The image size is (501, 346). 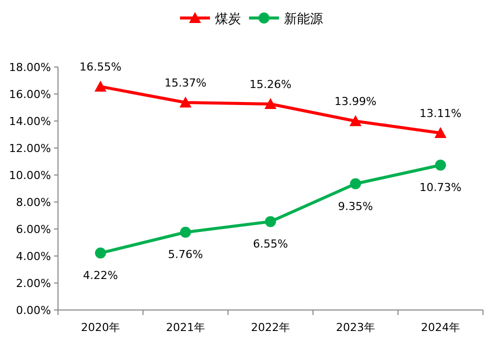 I want to click on x-tick-label: 2023年, so click(x=355, y=327).